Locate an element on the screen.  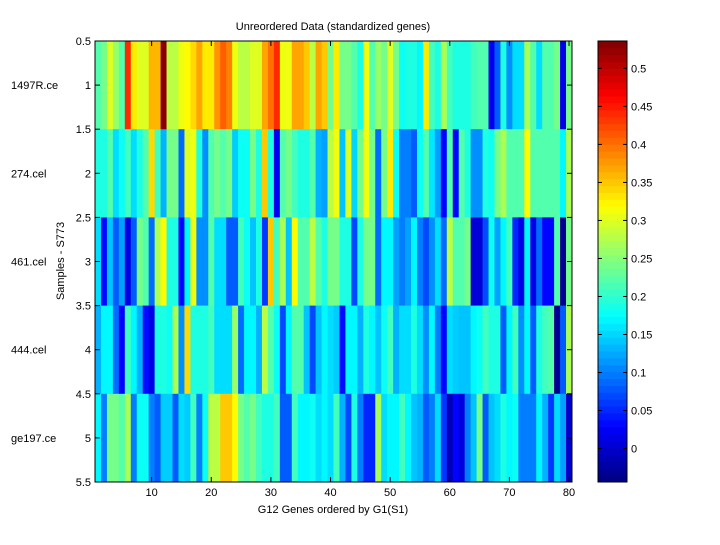
colorbar-tick-label: 0 is located at coordinates (634, 450).